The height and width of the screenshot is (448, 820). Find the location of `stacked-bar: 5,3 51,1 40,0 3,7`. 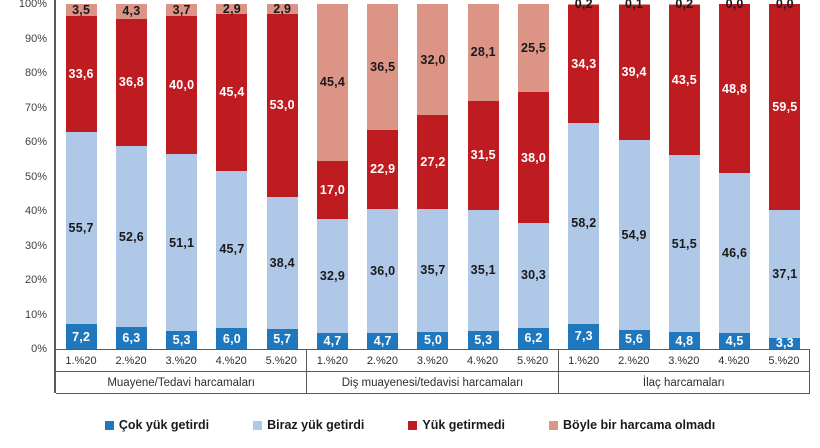

stacked-bar: 5,3 51,1 40,0 3,7 is located at coordinates (182, 176).